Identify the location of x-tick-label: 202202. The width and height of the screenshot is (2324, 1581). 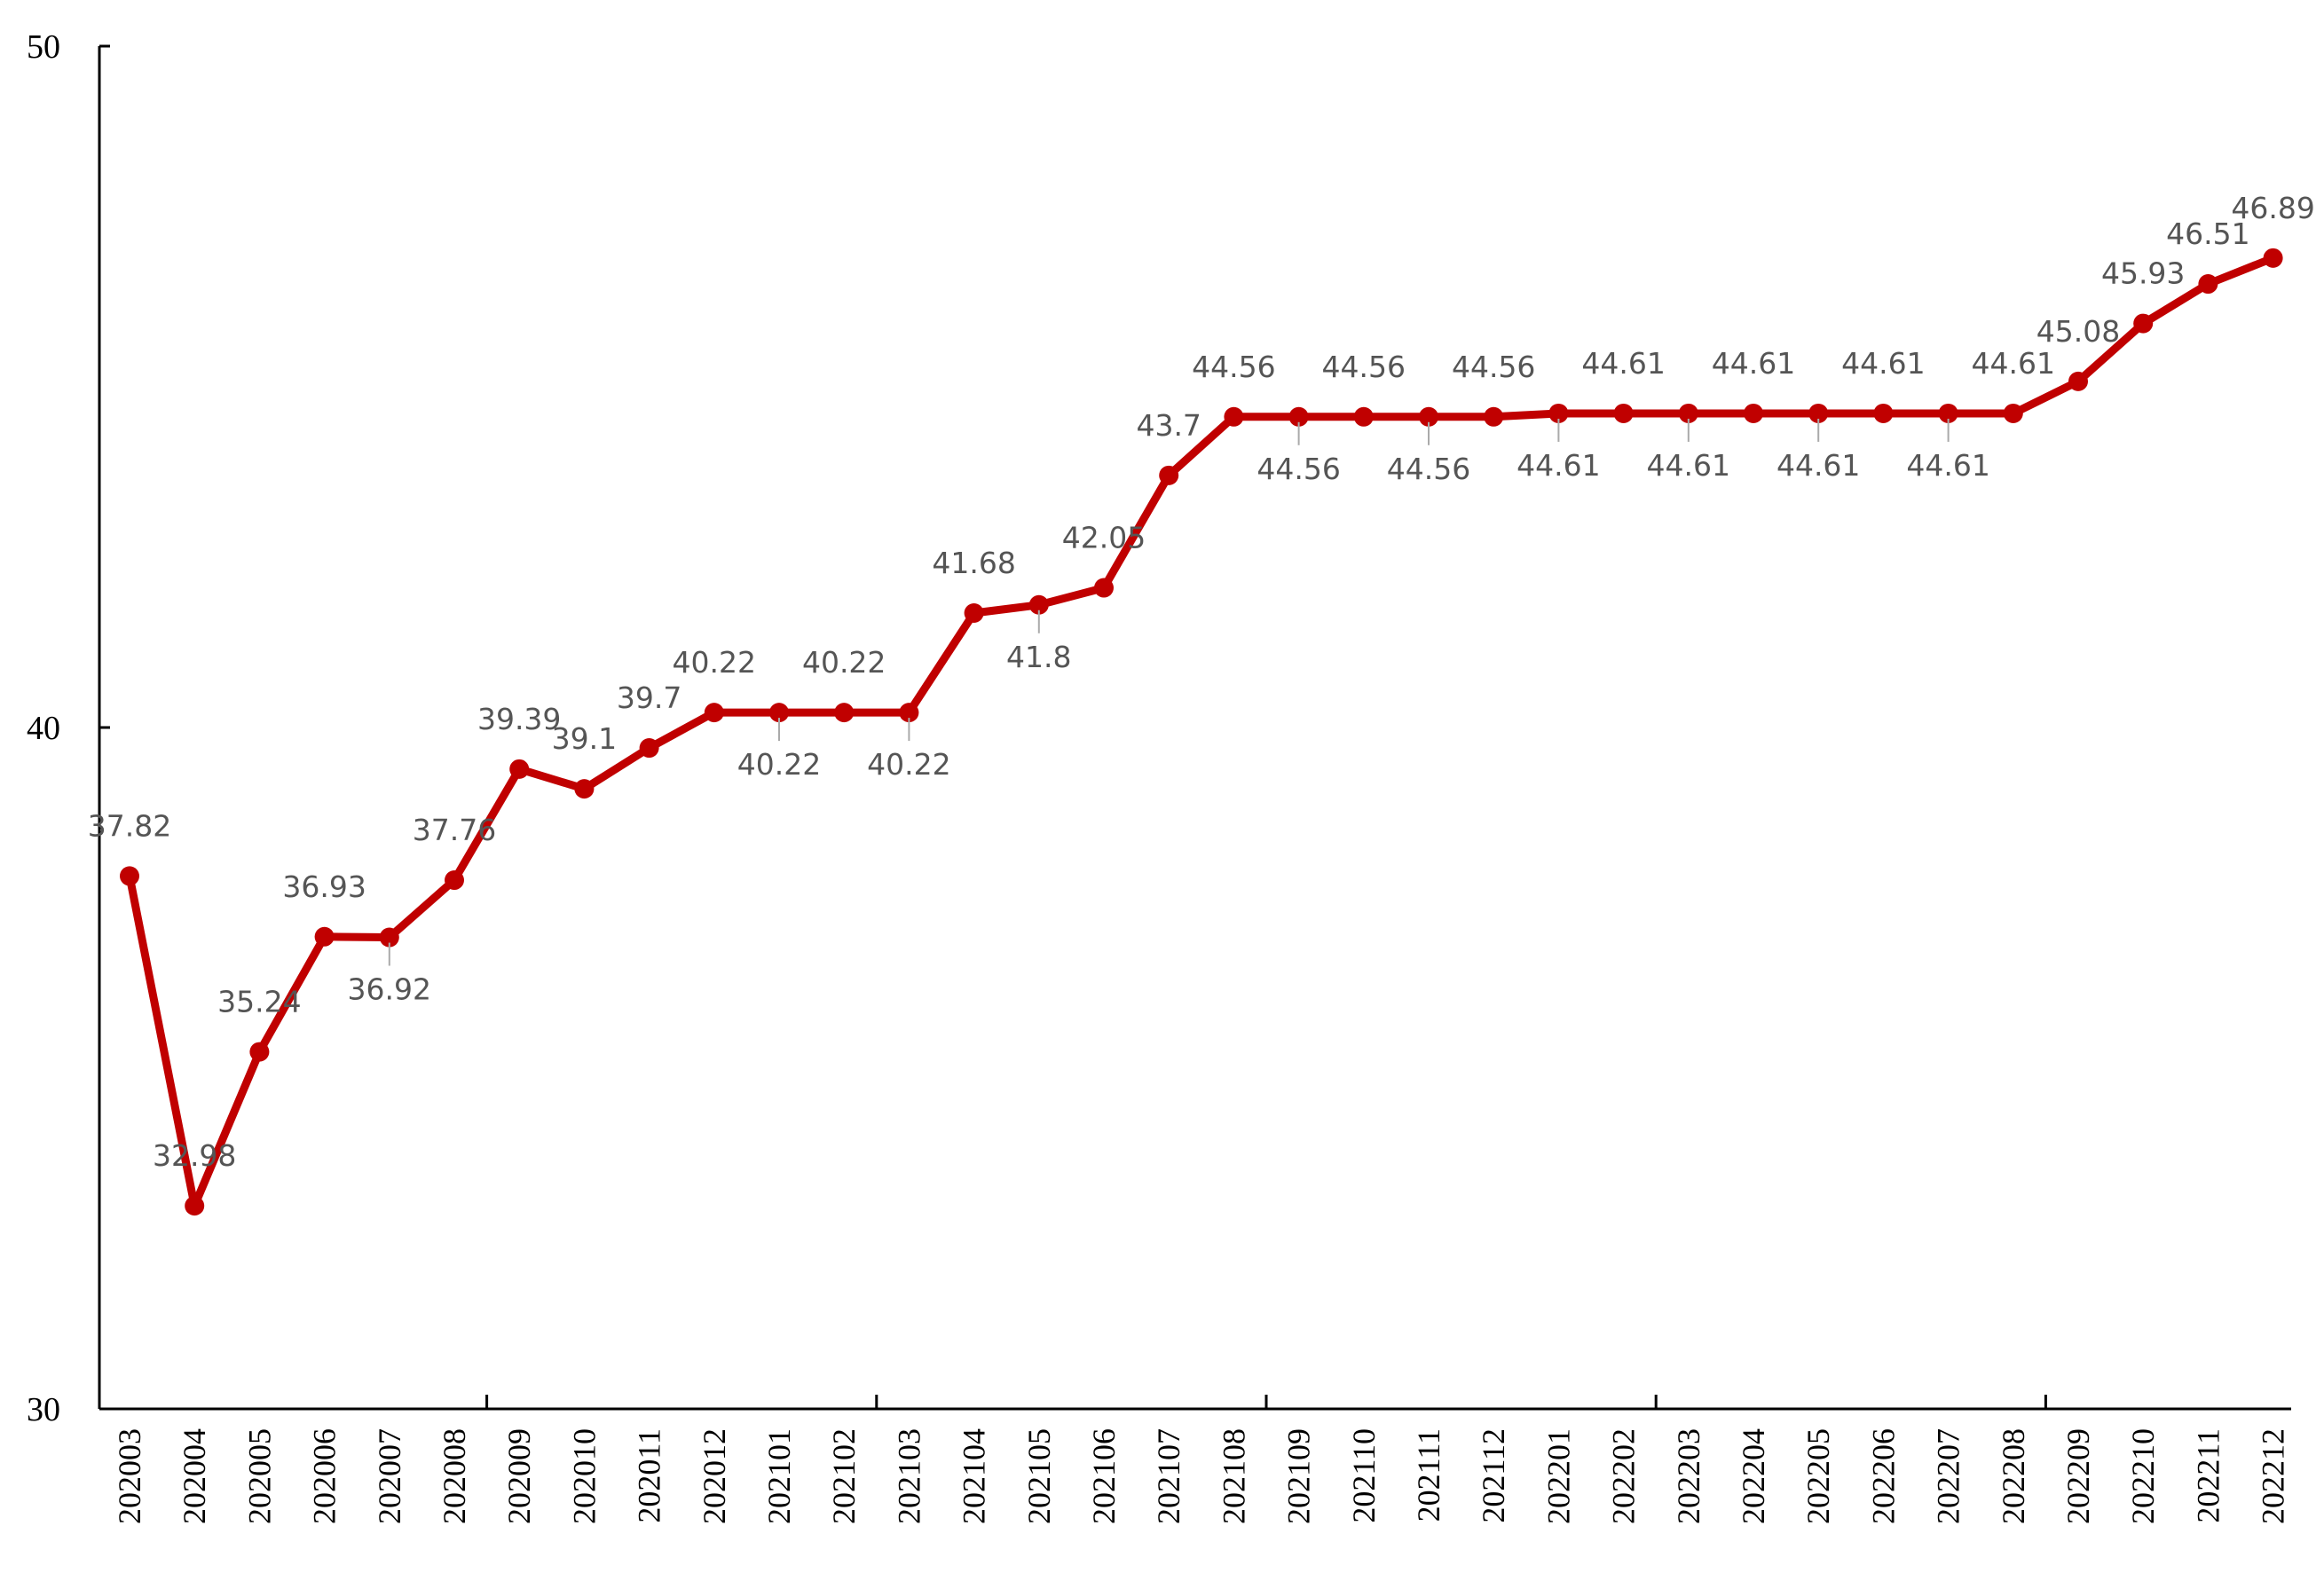
(1624, 1476).